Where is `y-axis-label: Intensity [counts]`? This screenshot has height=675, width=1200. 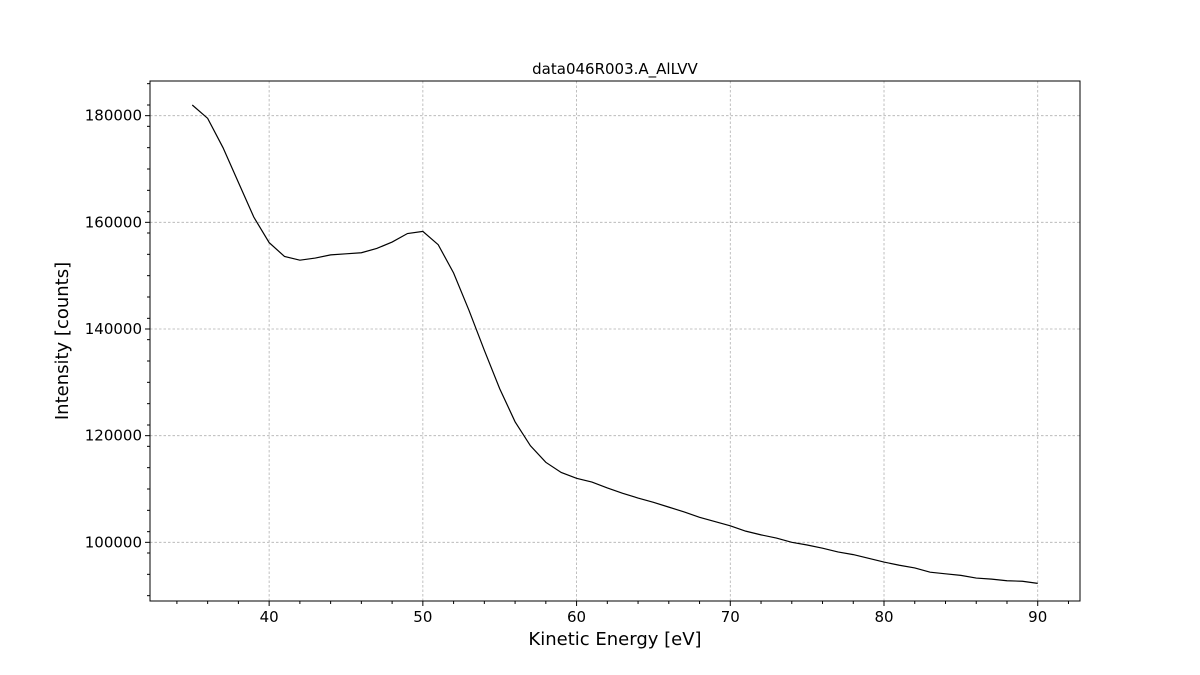 y-axis-label: Intensity [counts] is located at coordinates (62, 341).